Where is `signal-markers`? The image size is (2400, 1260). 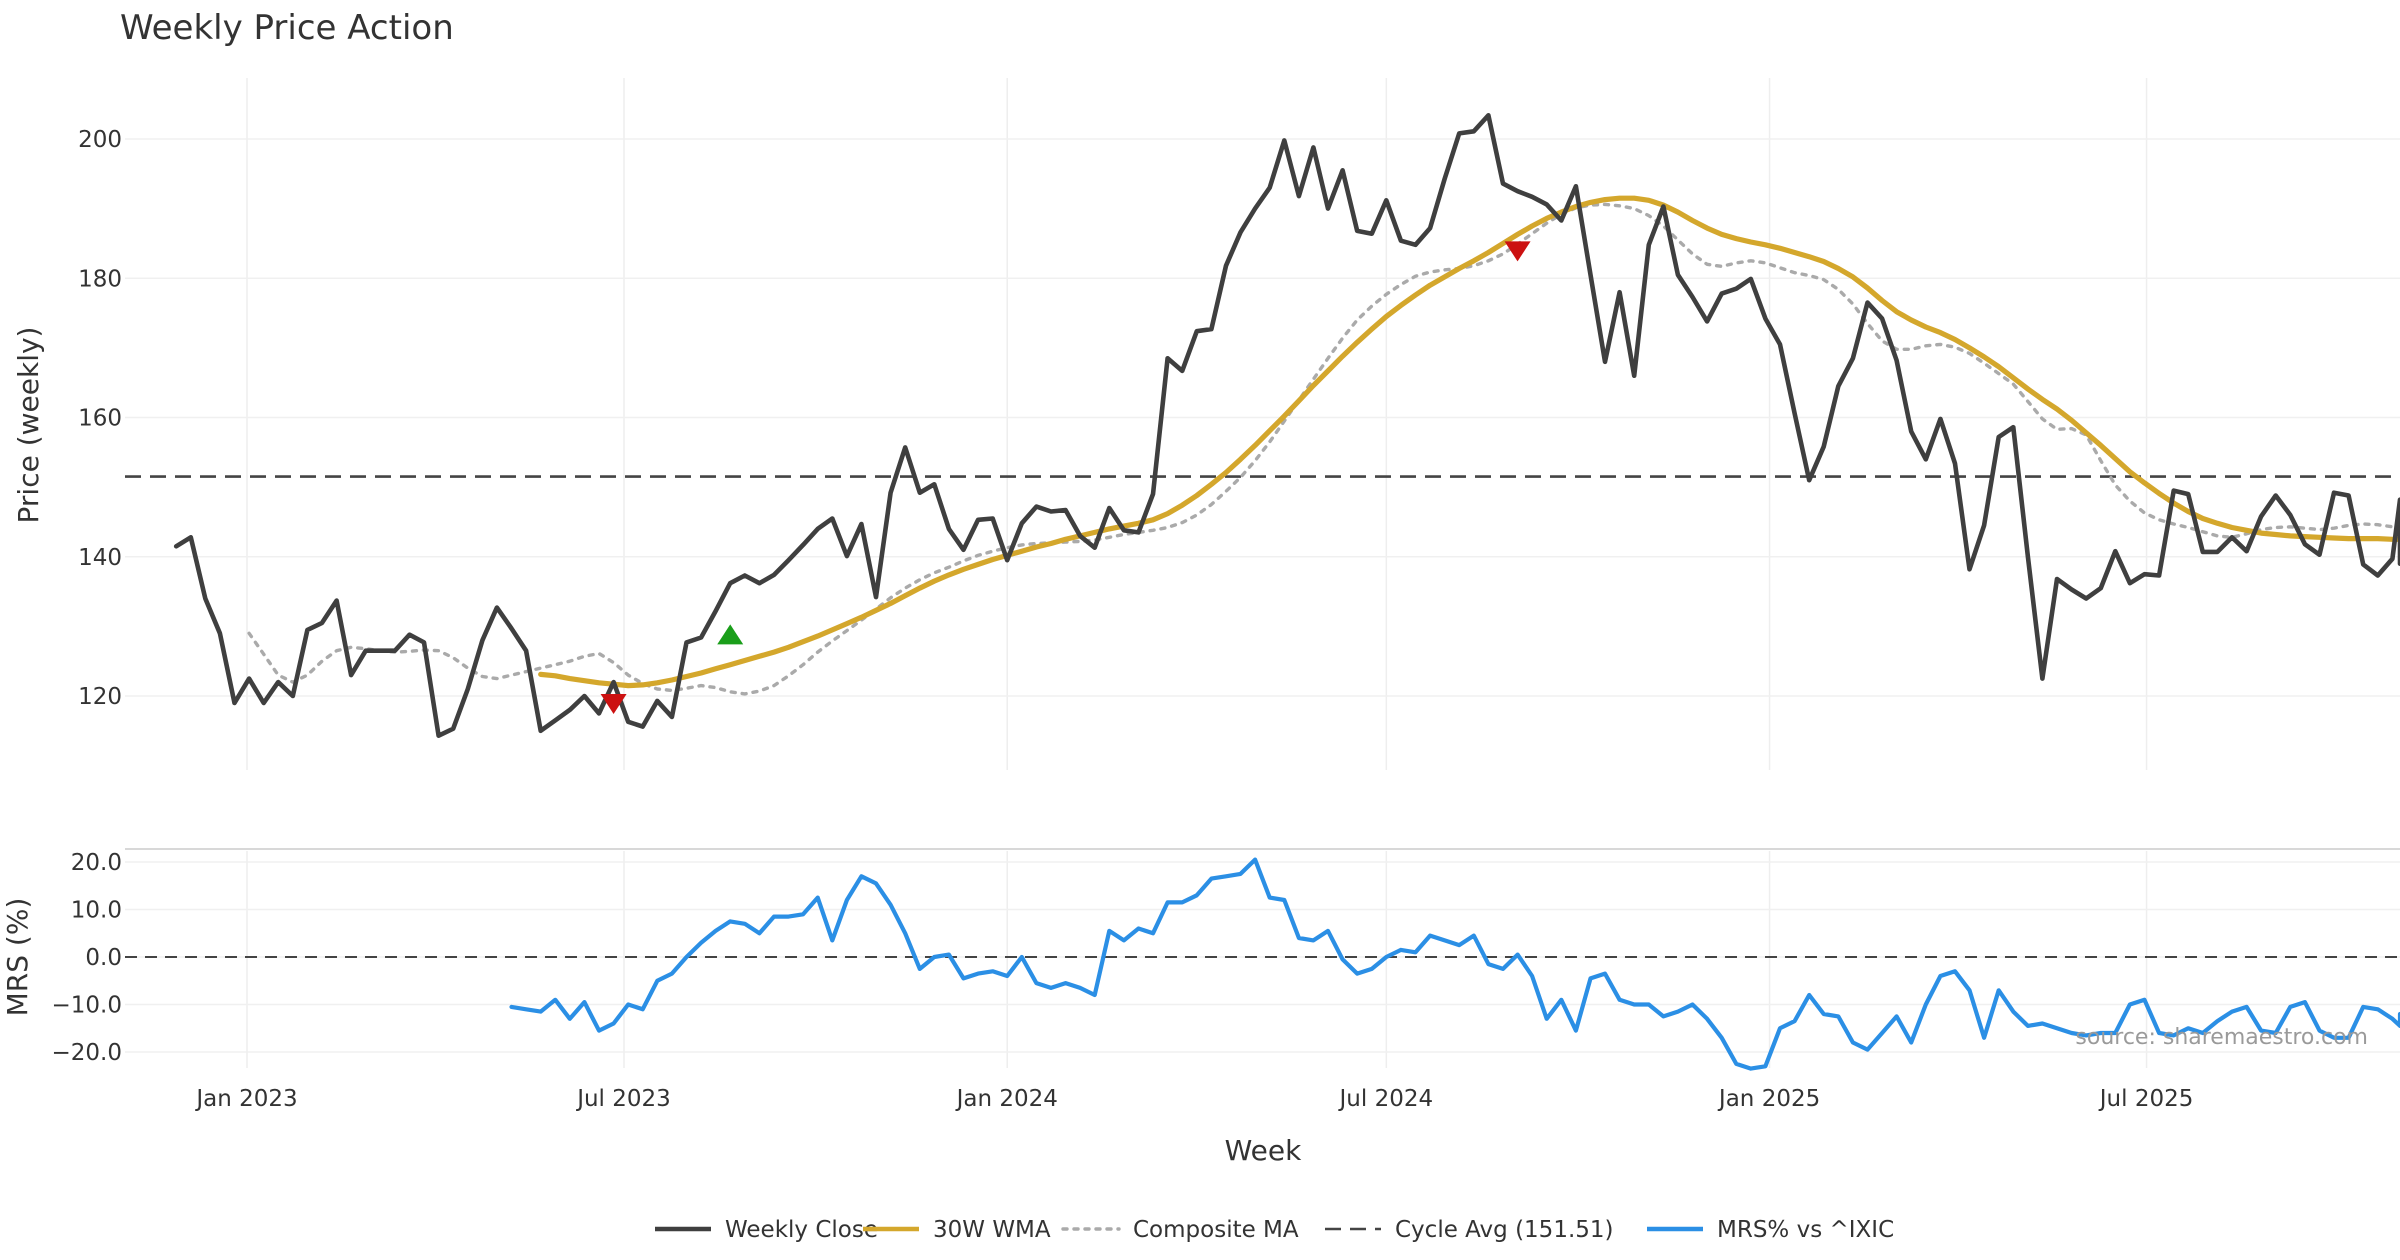 signal-markers is located at coordinates (1065, 477).